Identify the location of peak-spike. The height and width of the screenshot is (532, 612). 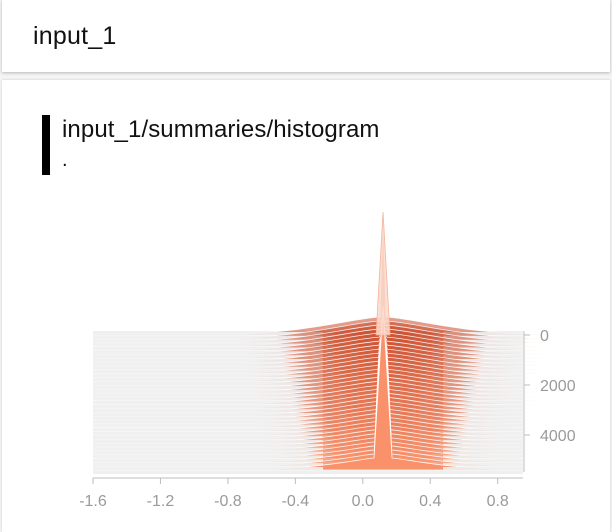
(383, 273).